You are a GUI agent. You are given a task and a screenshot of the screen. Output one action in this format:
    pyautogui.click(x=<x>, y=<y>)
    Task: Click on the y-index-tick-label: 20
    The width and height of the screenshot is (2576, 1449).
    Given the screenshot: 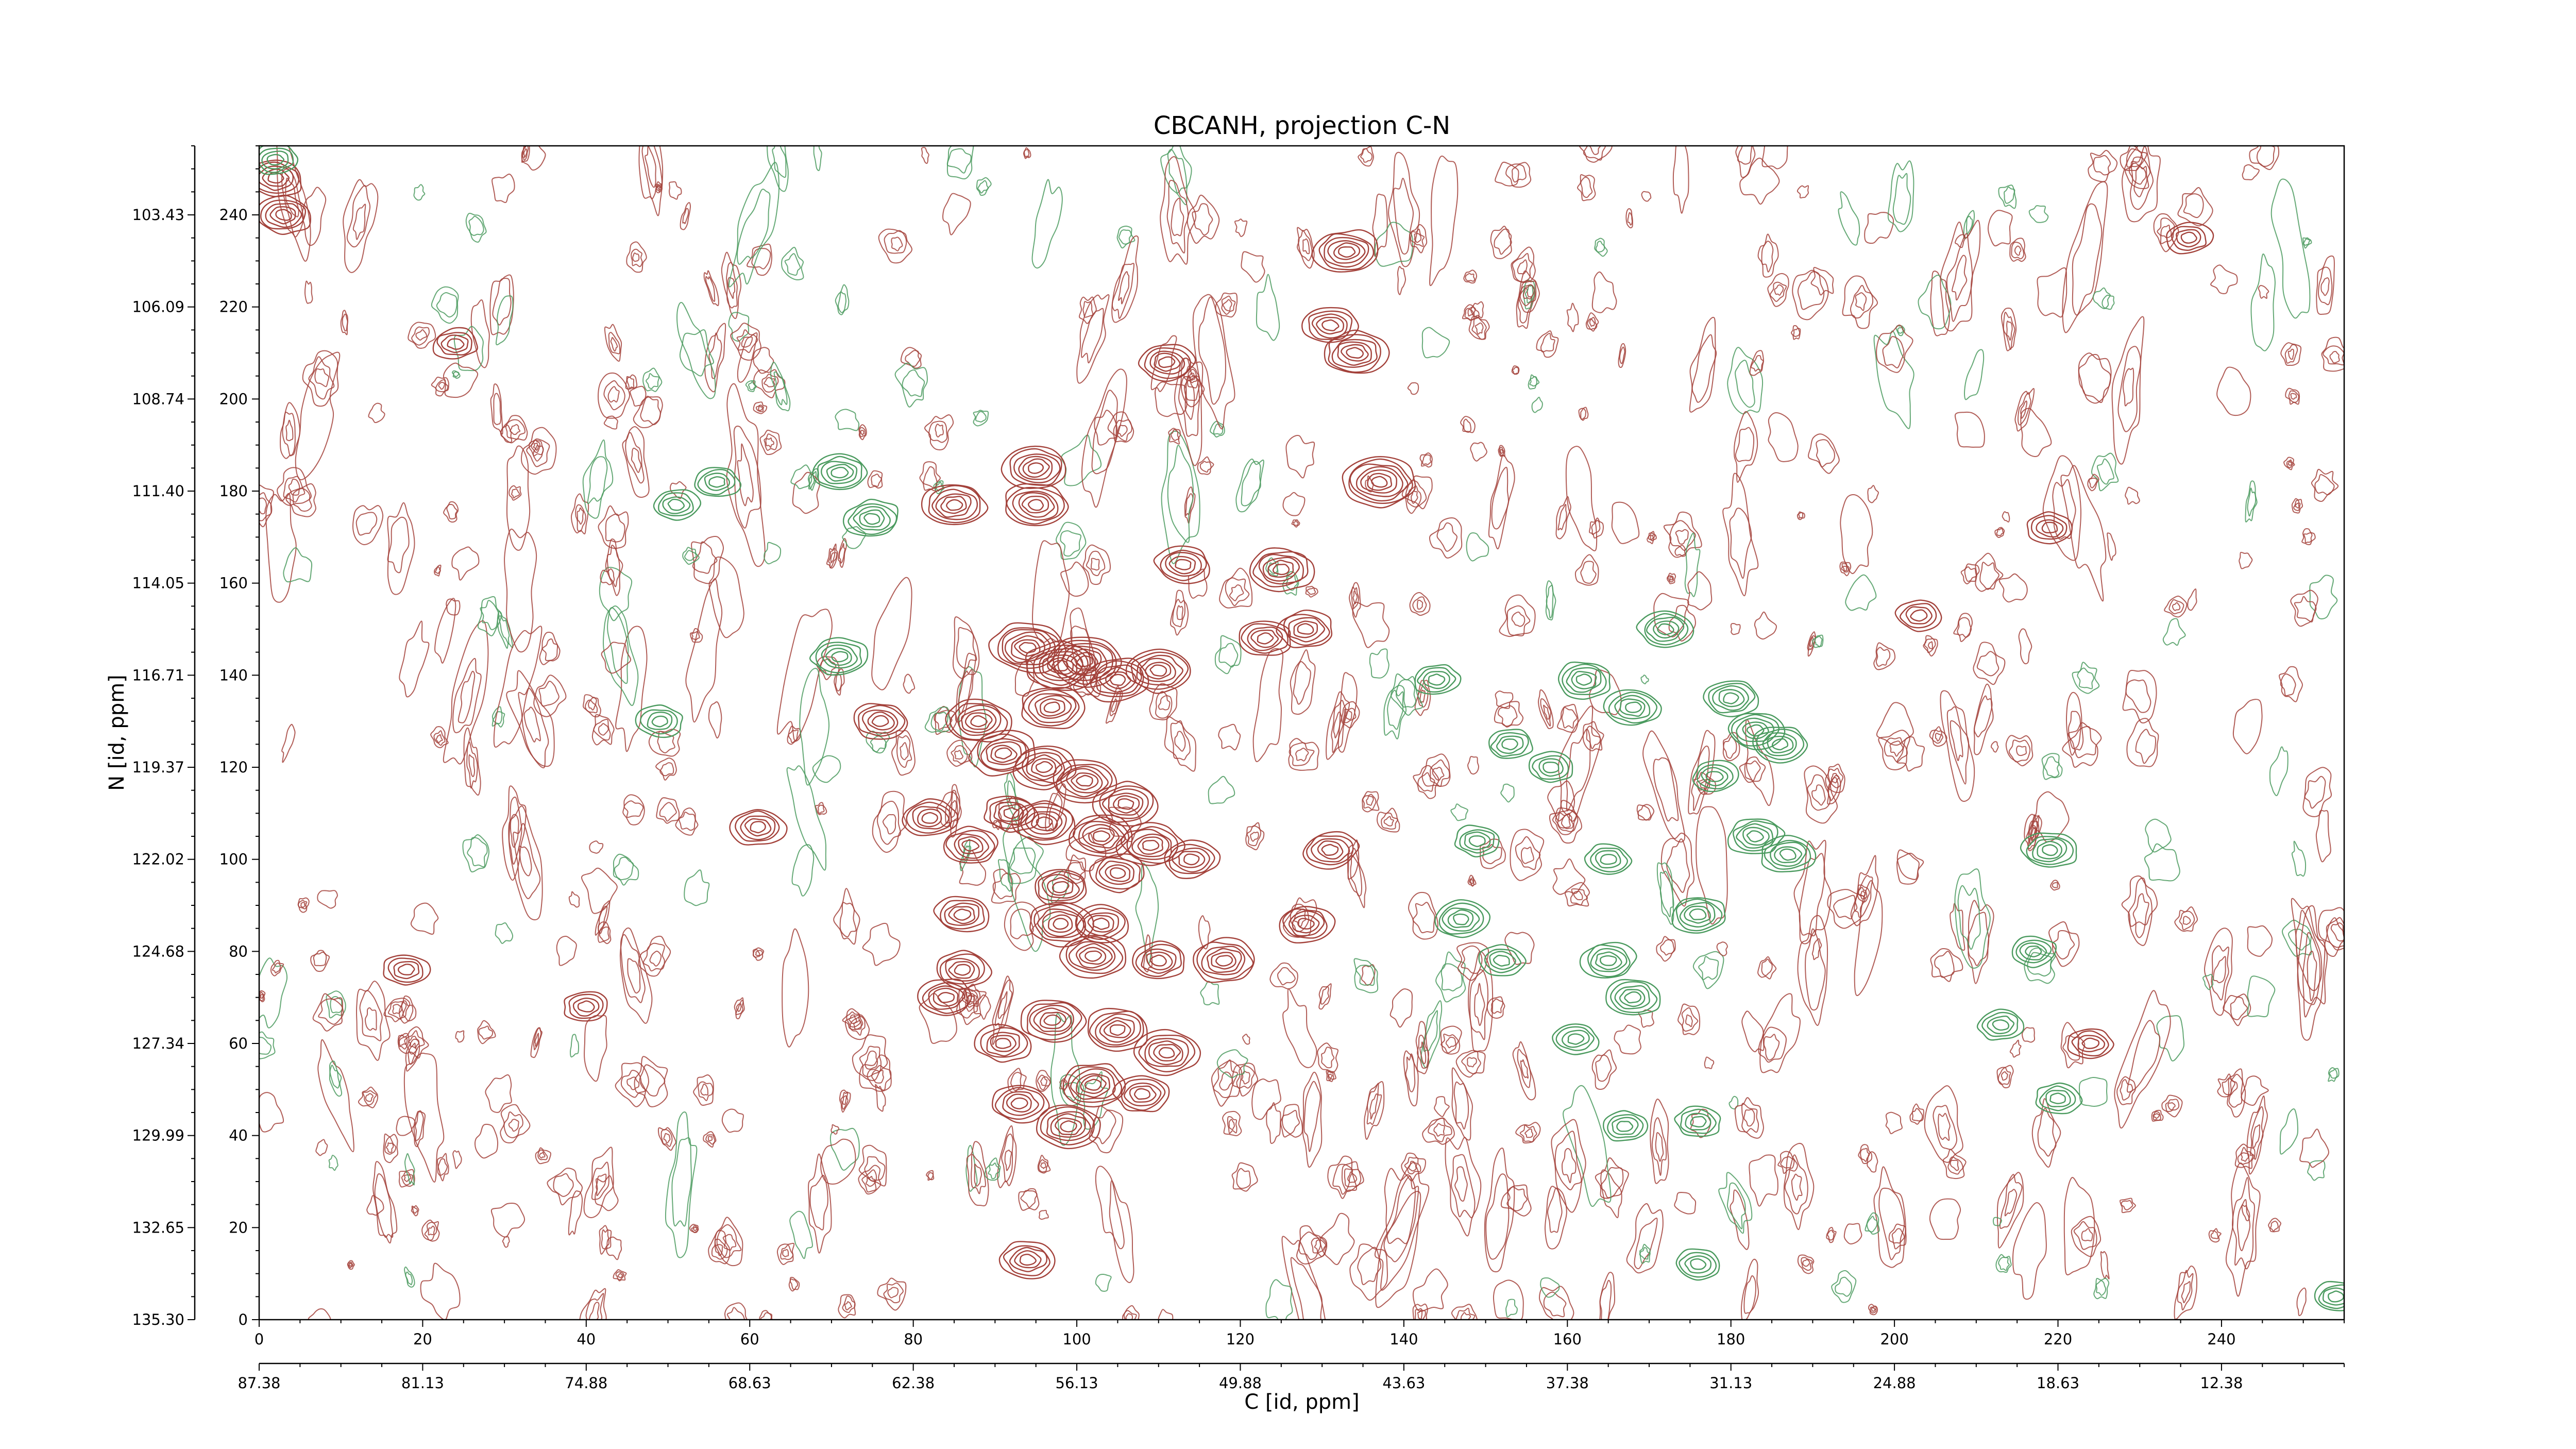 What is the action you would take?
    pyautogui.click(x=238, y=1227)
    